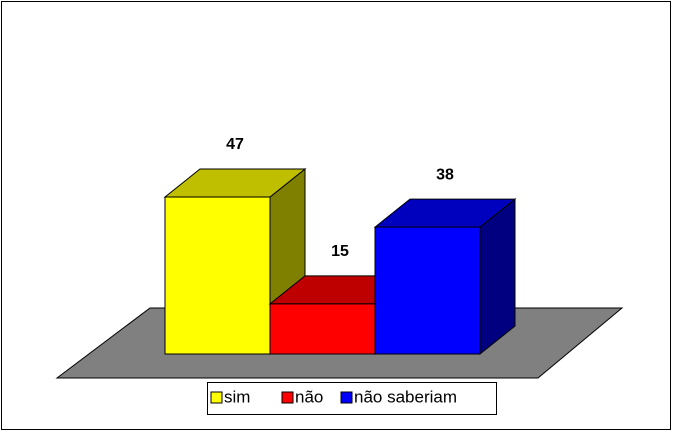  I want to click on data-label: 38, so click(445, 174).